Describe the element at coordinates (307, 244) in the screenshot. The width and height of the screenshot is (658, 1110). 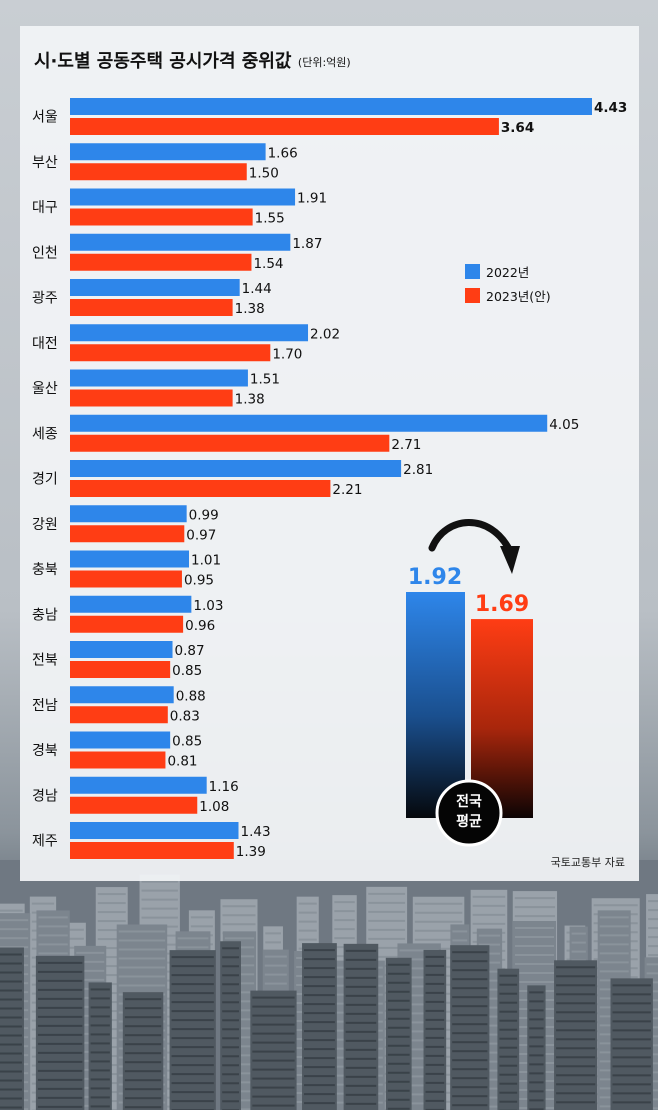
I see `value-label-2022: 1.87` at that location.